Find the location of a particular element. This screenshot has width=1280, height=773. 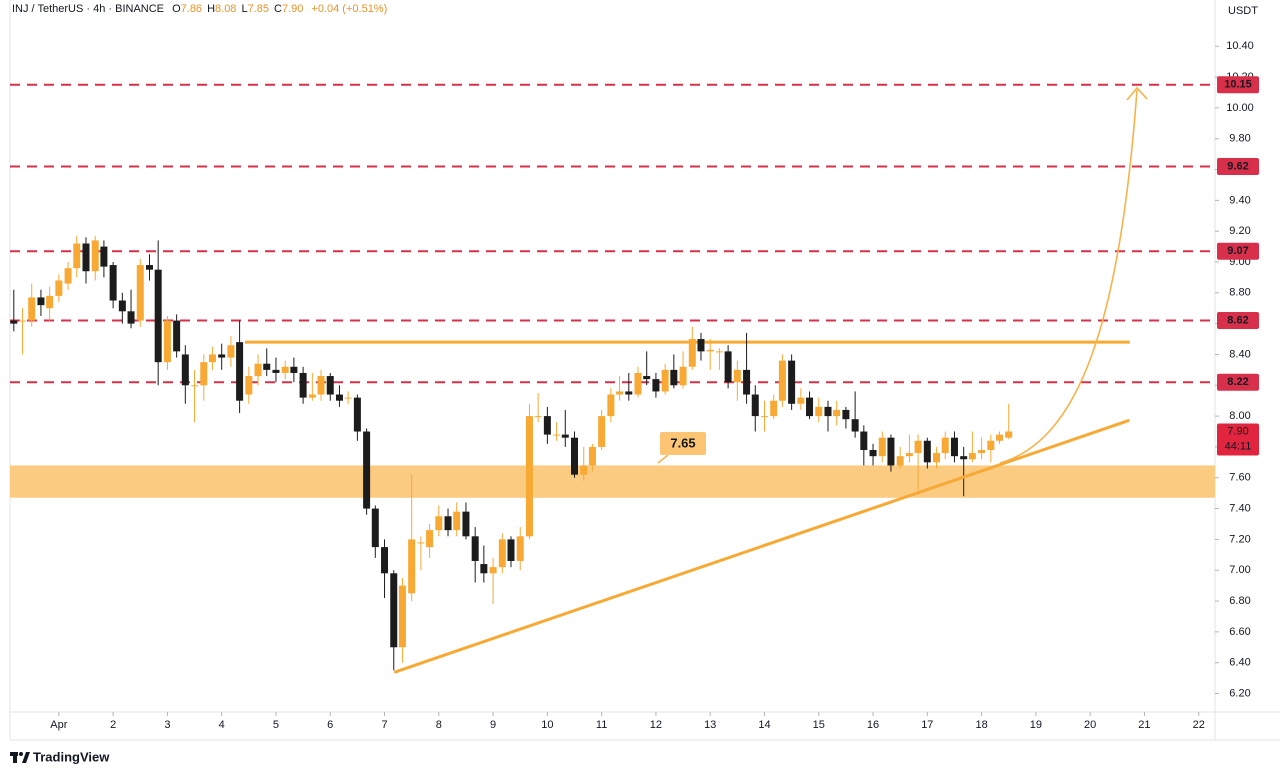

level-label: 10.15 is located at coordinates (1238, 85).